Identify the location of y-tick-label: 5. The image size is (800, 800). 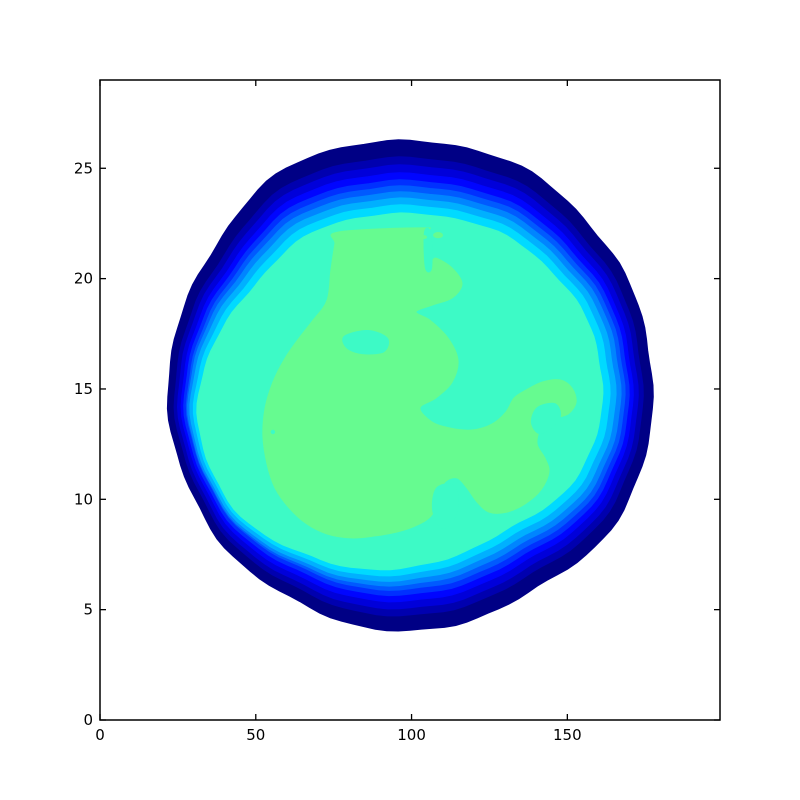
(88, 610).